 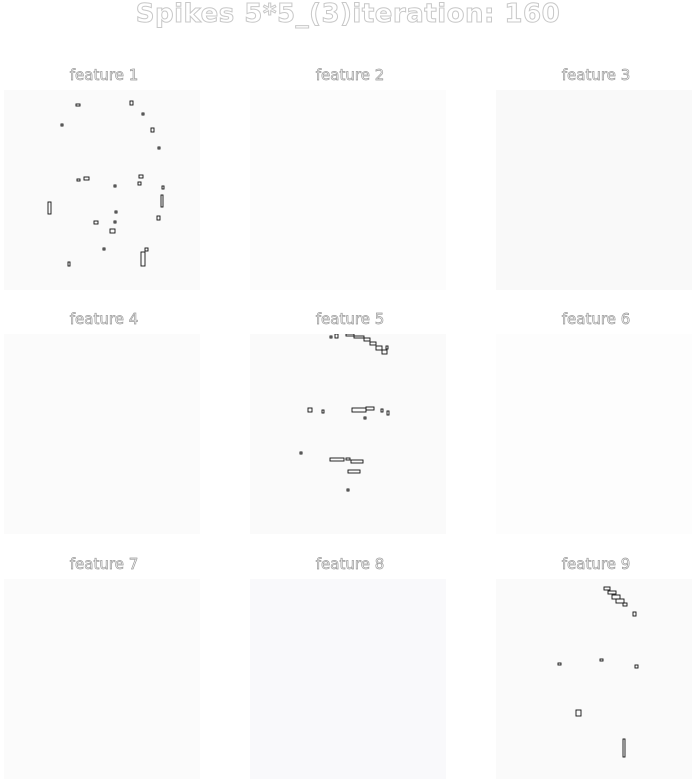 What do you see at coordinates (348, 14) in the screenshot?
I see `figure-title: Spikes 5*5_(3)iteration: 160` at bounding box center [348, 14].